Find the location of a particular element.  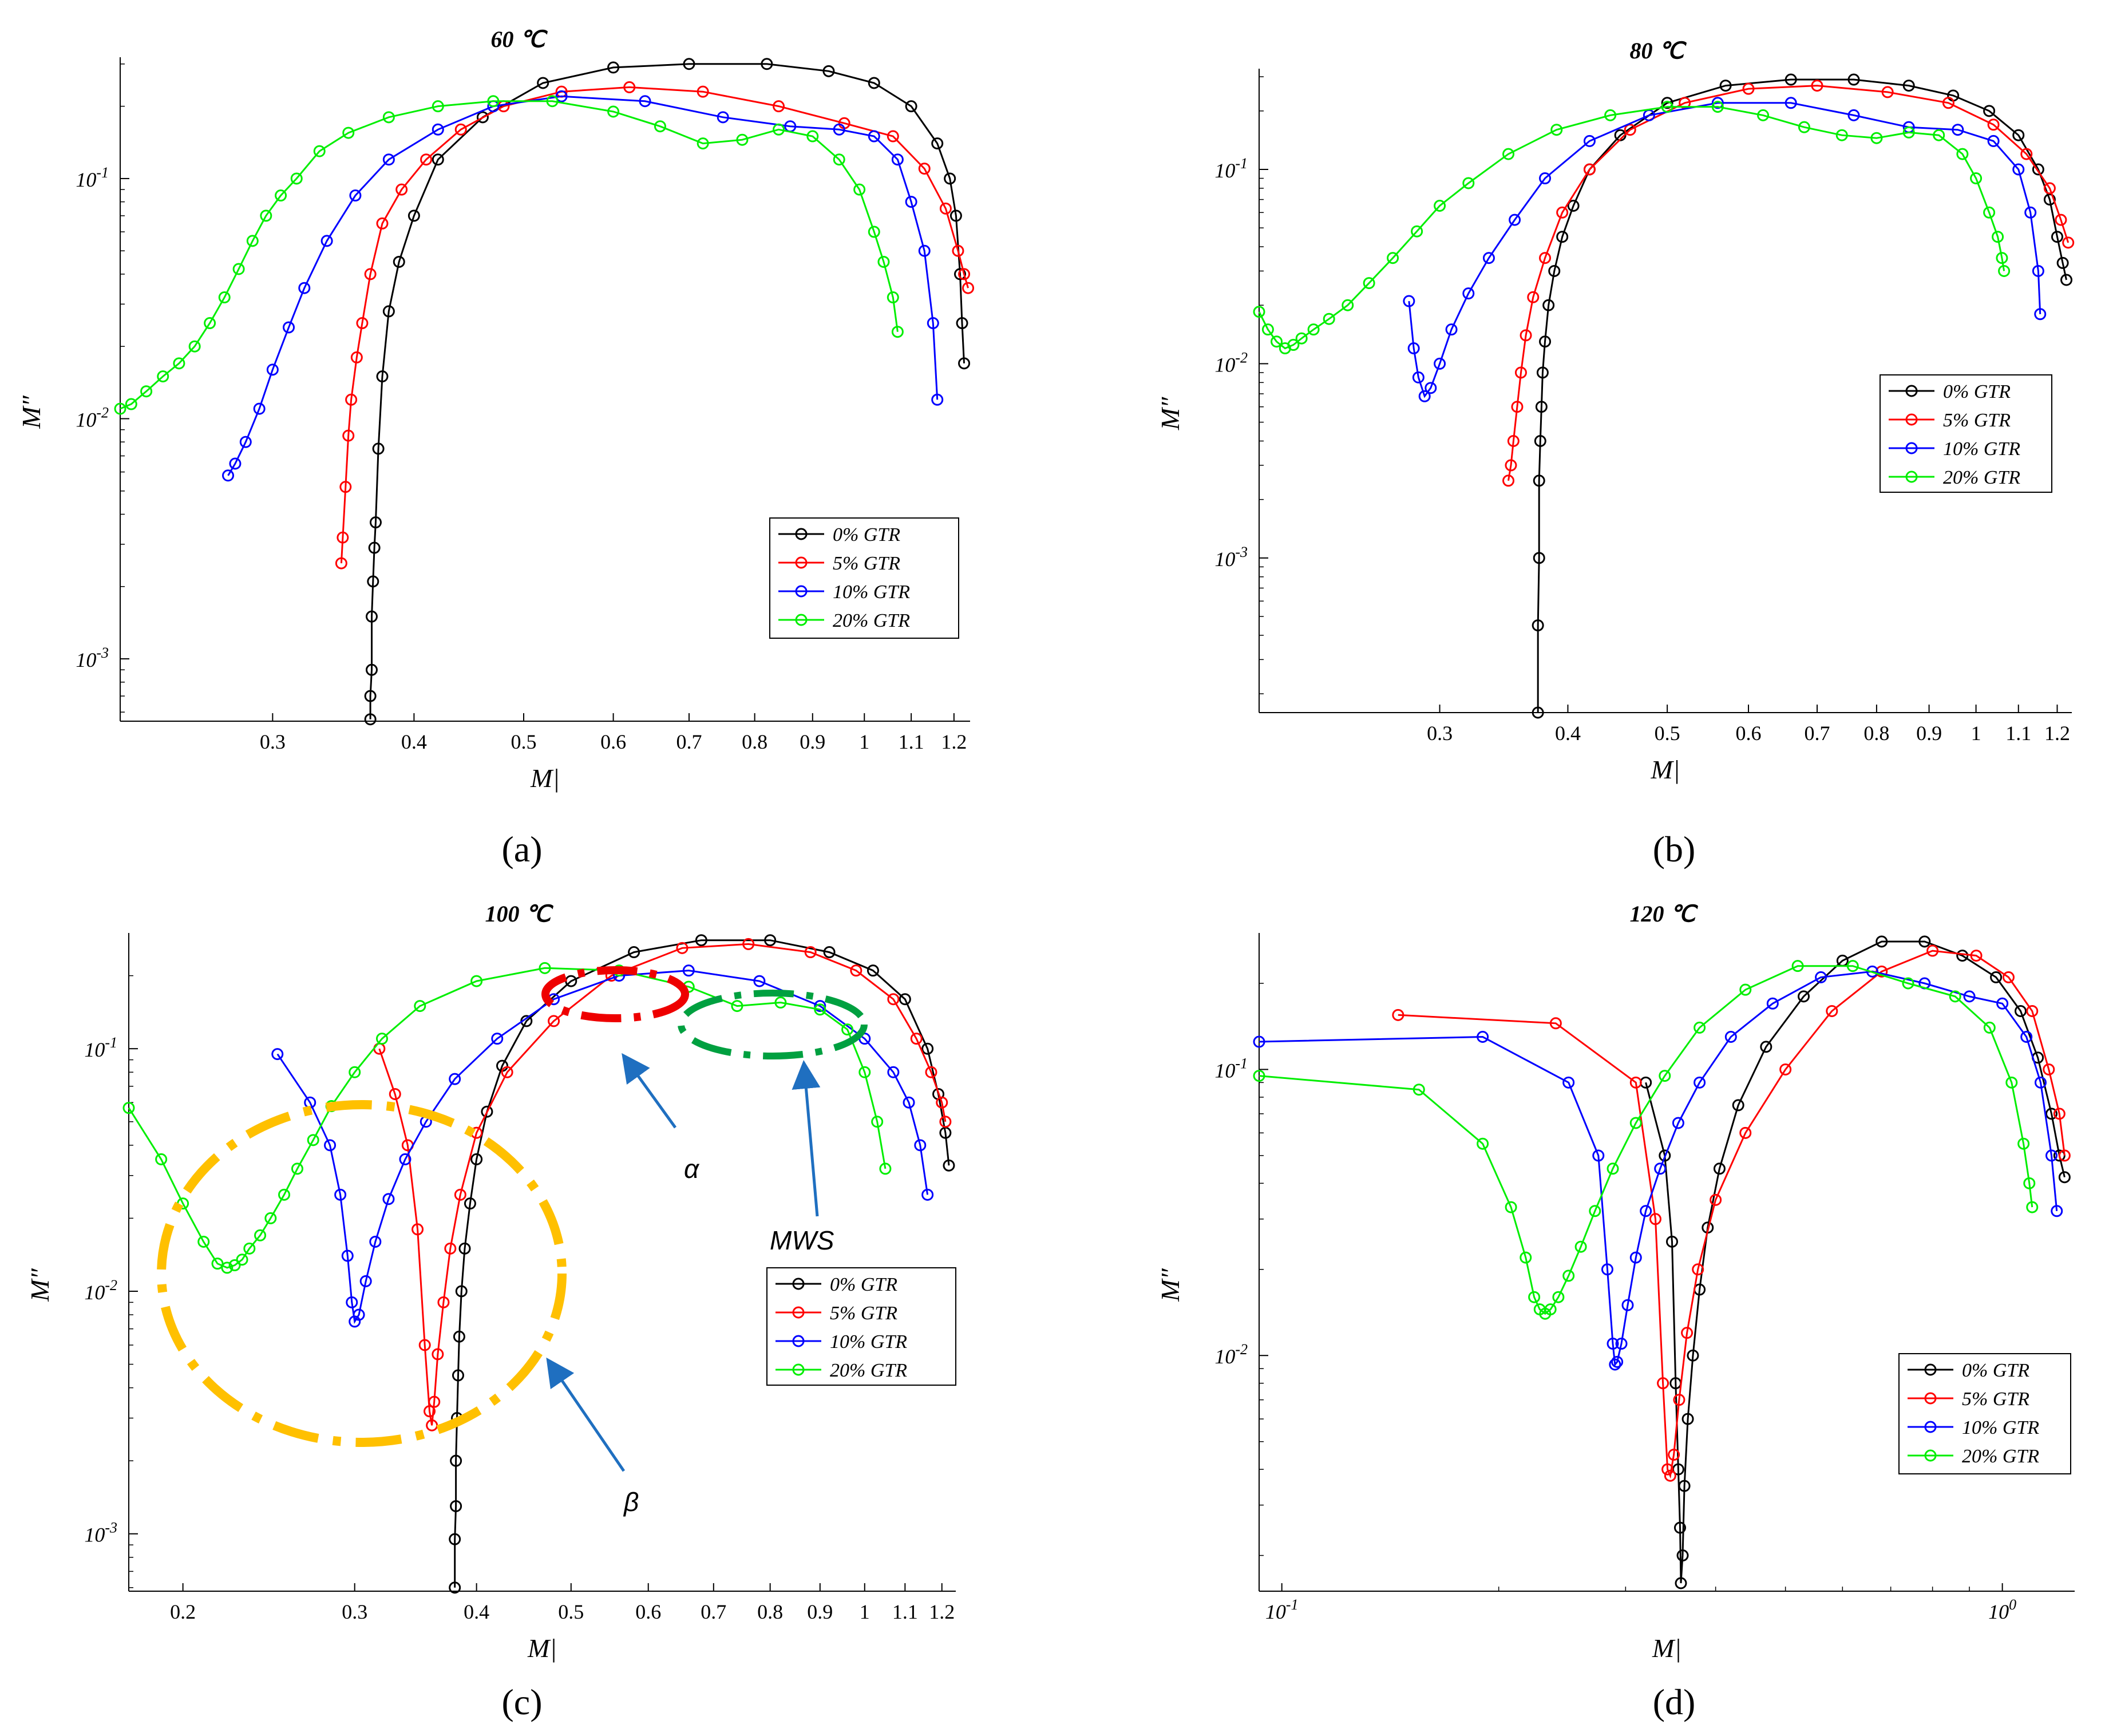

y-tick-label: 10⁻¹ is located at coordinates (92, 177).